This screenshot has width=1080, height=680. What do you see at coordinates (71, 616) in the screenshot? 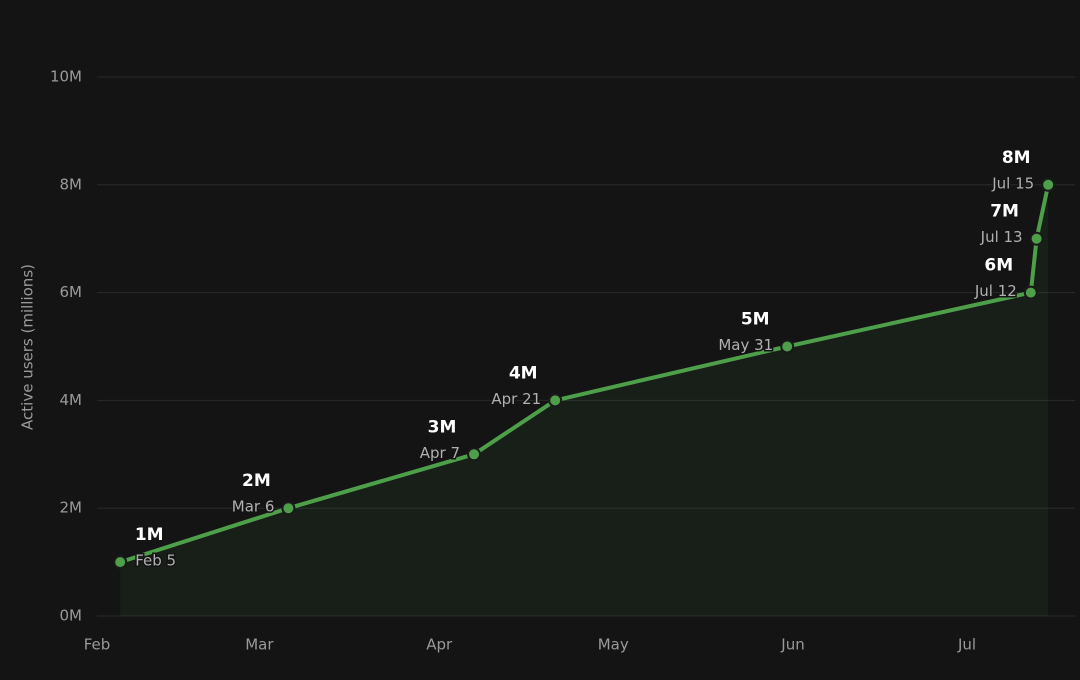
I see `y-tick-label: 0M` at bounding box center [71, 616].